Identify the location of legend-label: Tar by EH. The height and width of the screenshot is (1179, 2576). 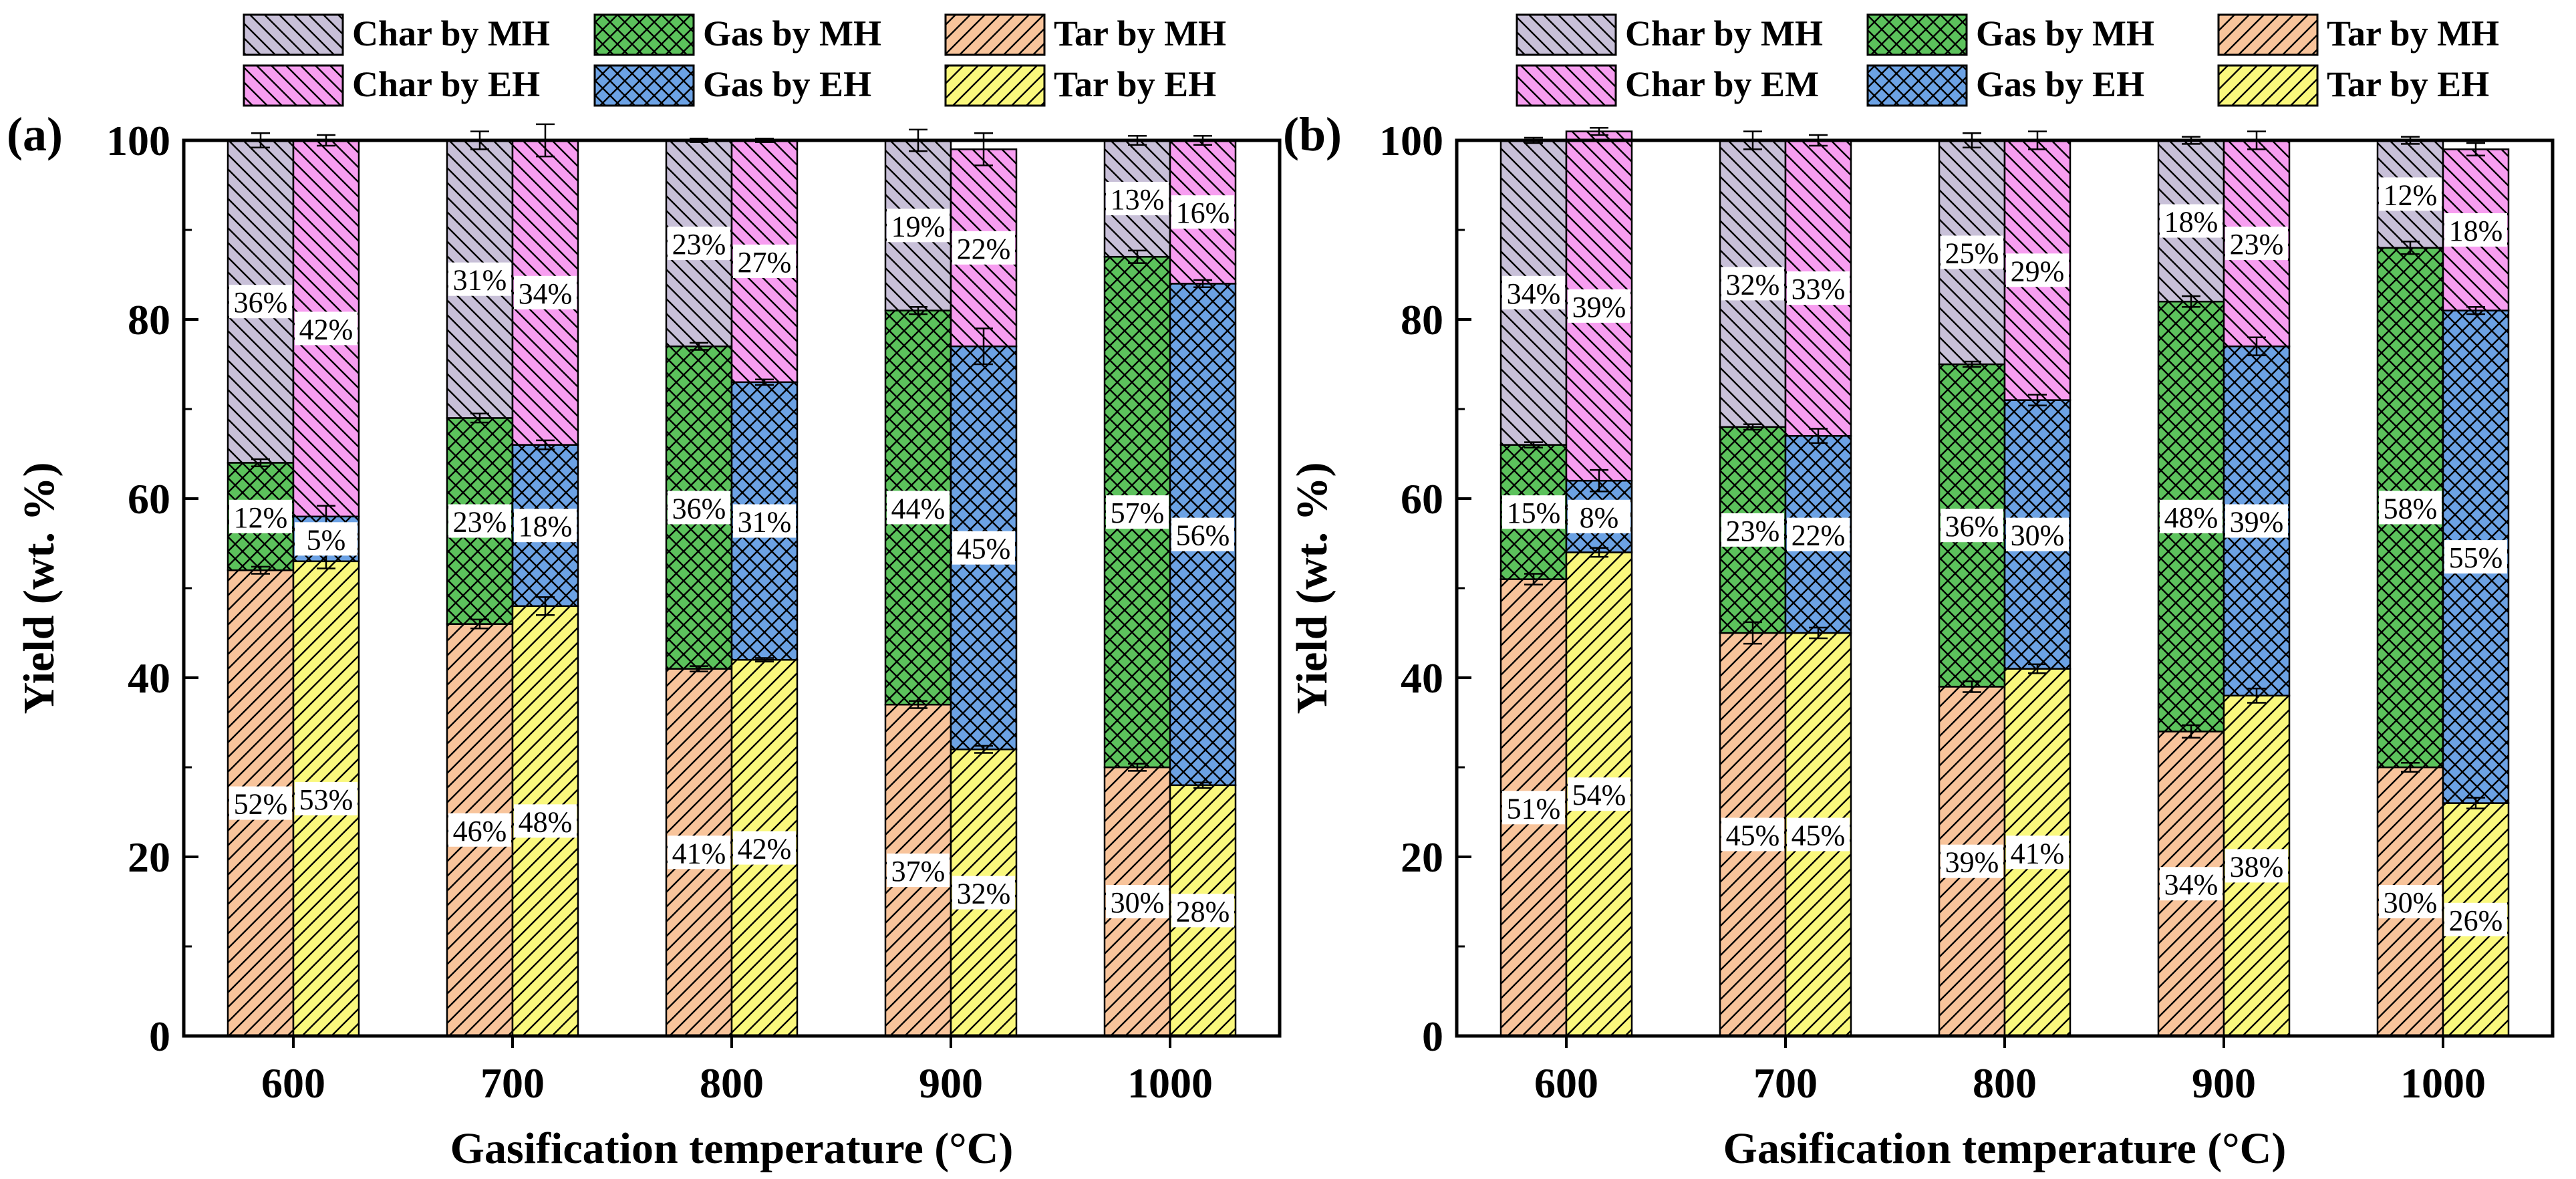
(1135, 84).